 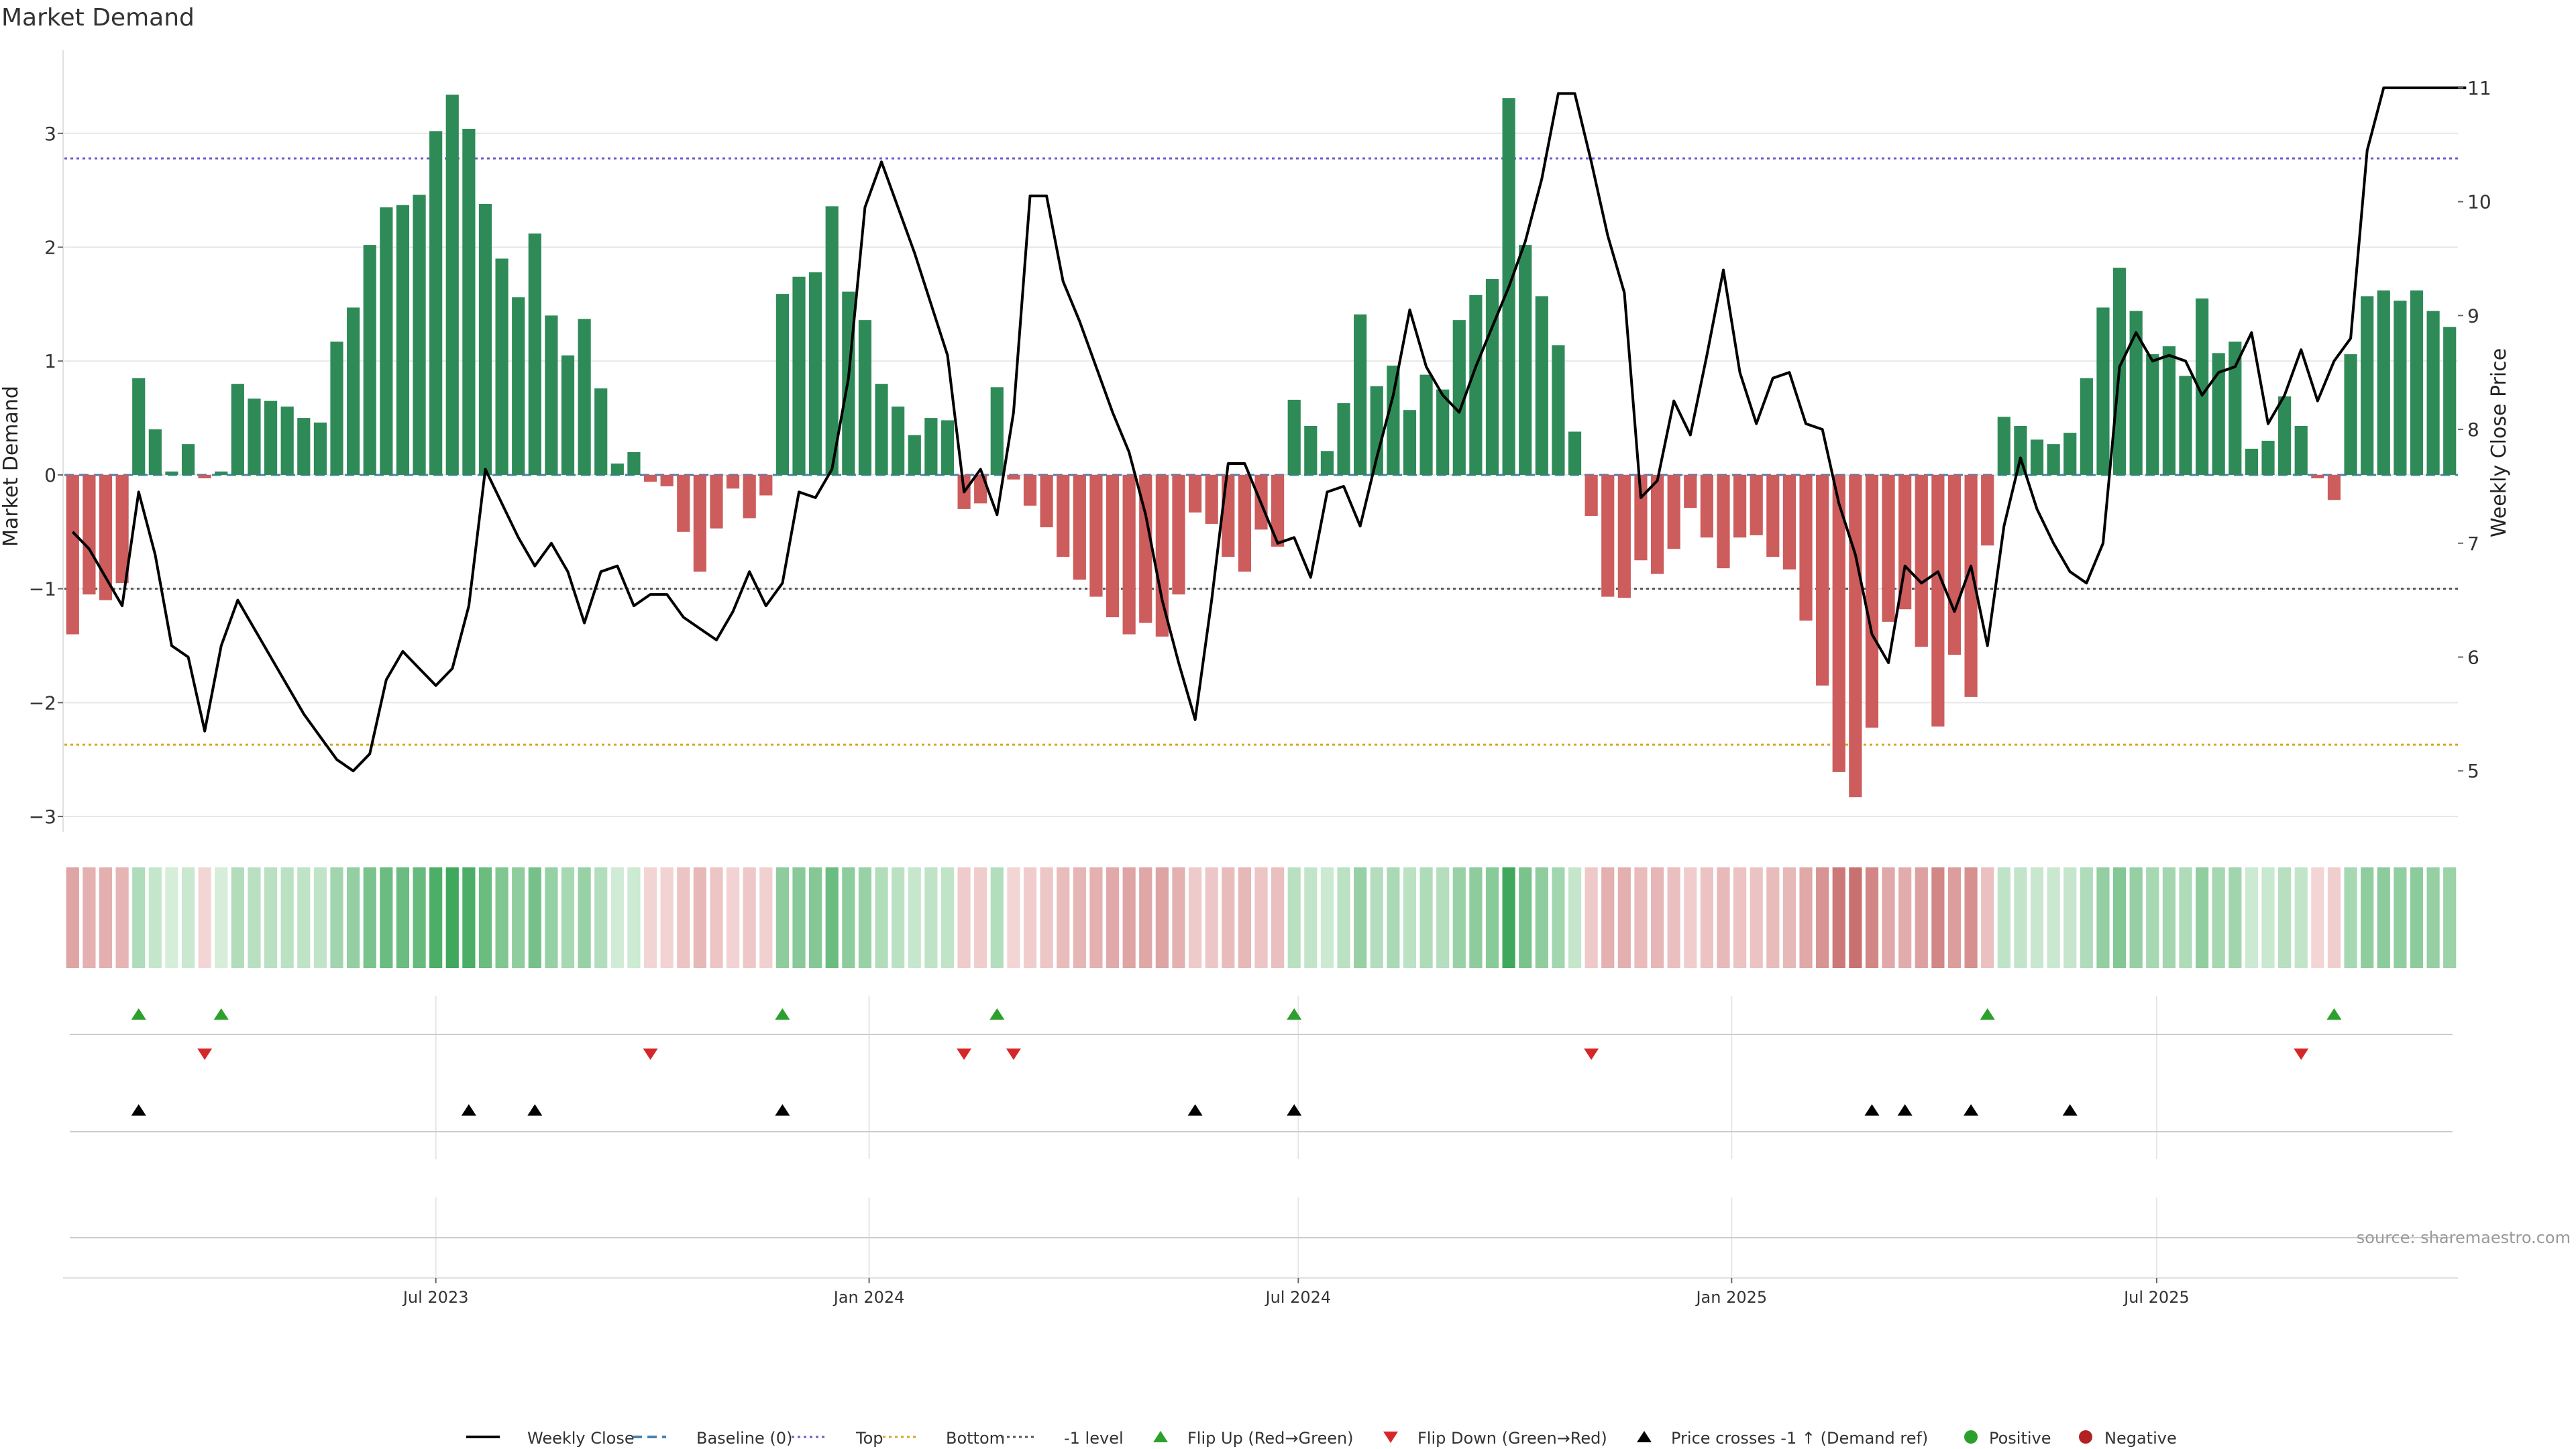 What do you see at coordinates (2479, 88) in the screenshot?
I see `y2-tick-label: 11` at bounding box center [2479, 88].